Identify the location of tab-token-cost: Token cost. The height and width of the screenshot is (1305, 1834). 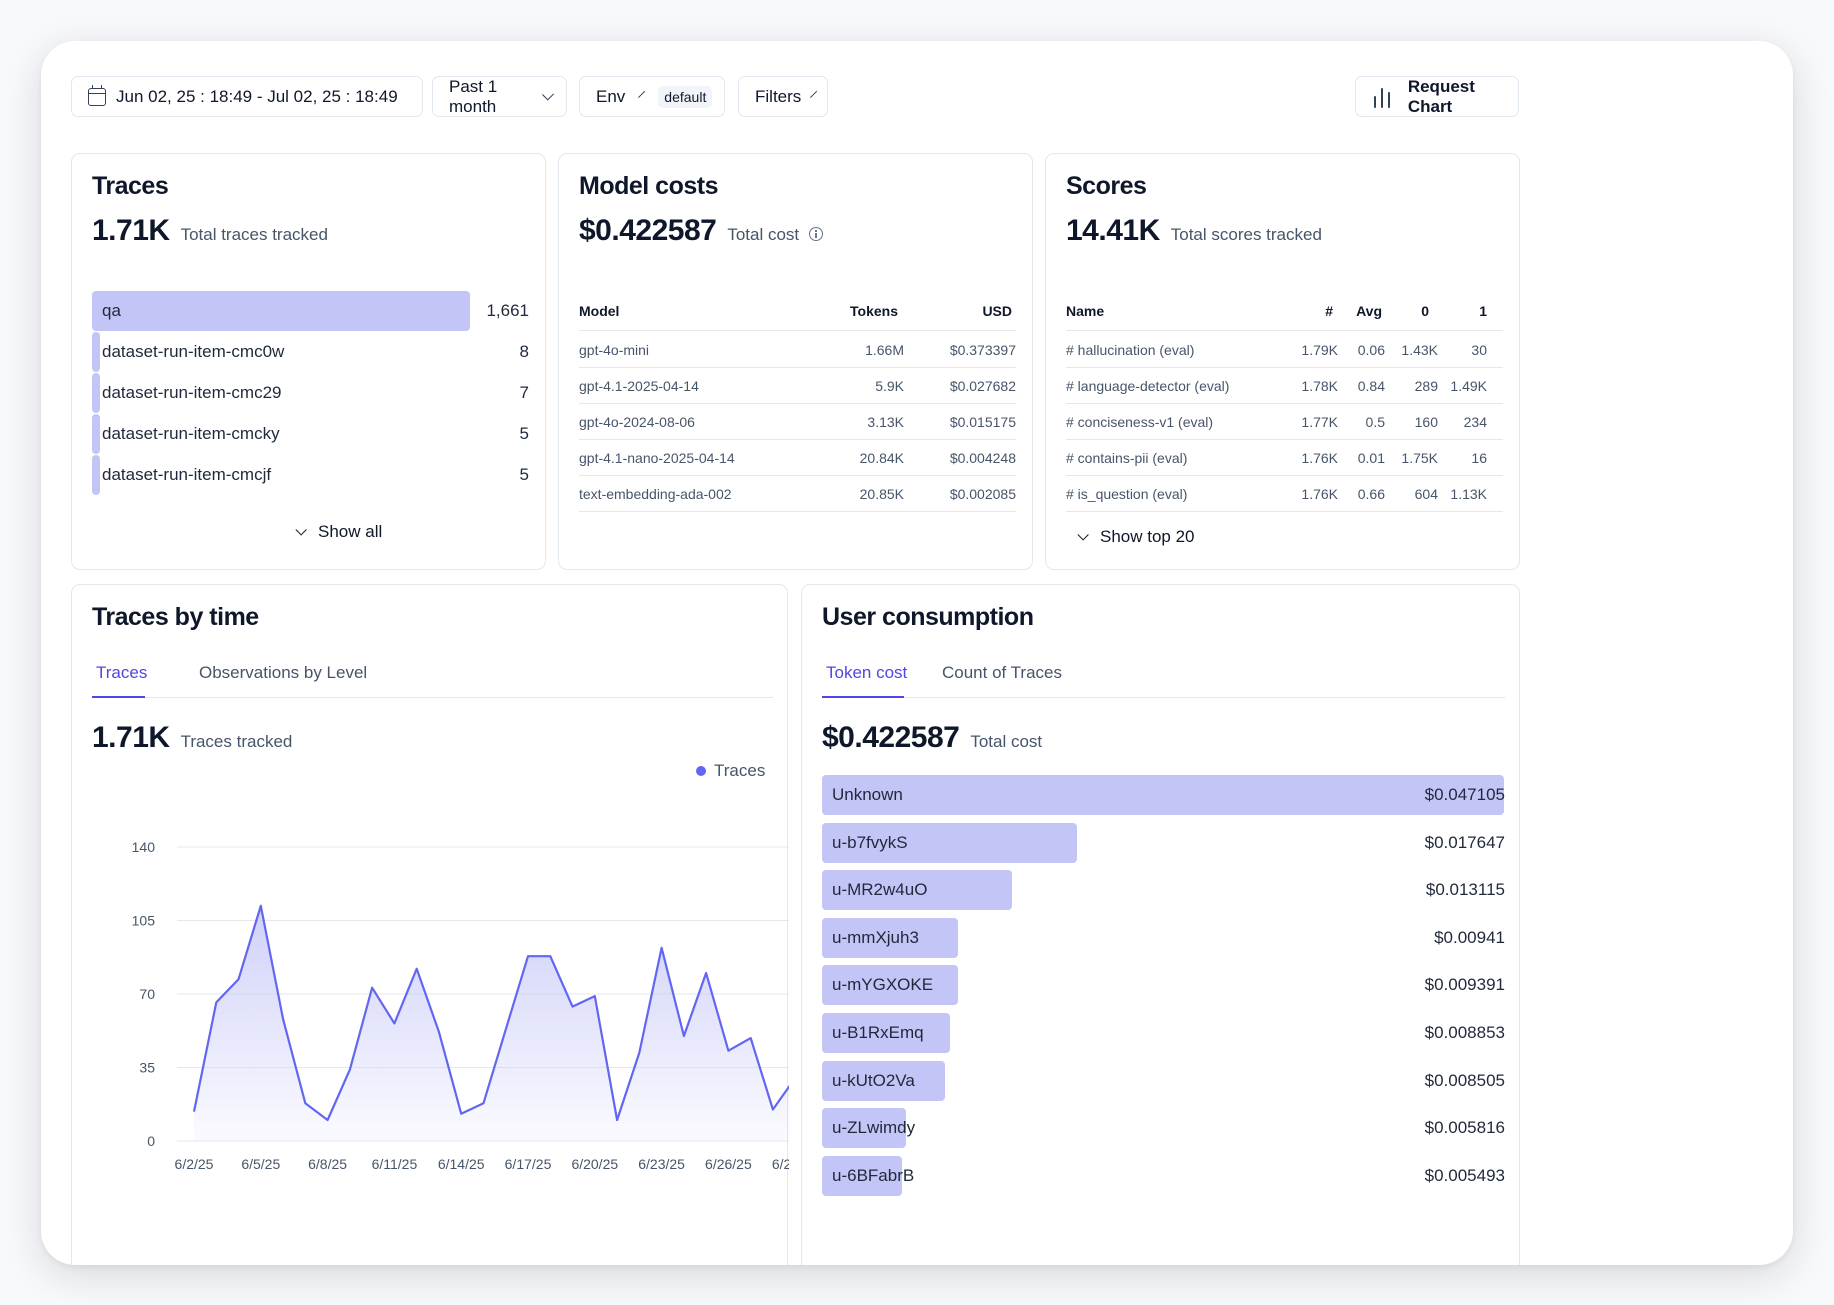
(867, 672).